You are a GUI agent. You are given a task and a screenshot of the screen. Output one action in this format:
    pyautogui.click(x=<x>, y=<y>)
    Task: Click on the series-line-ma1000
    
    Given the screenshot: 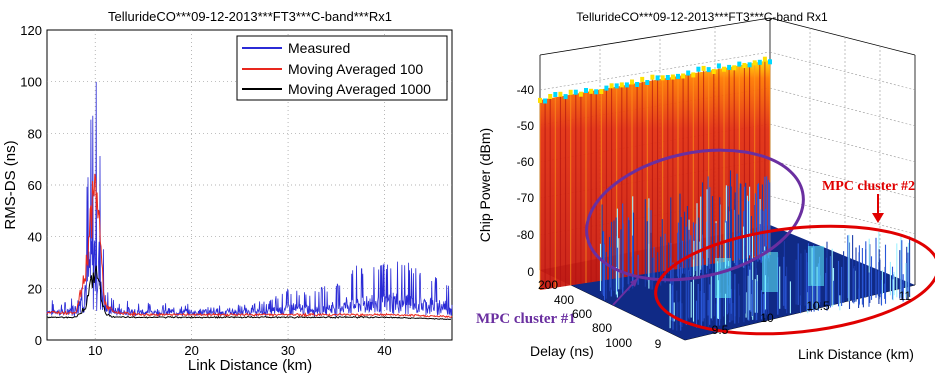 What is the action you would take?
    pyautogui.click(x=249, y=293)
    